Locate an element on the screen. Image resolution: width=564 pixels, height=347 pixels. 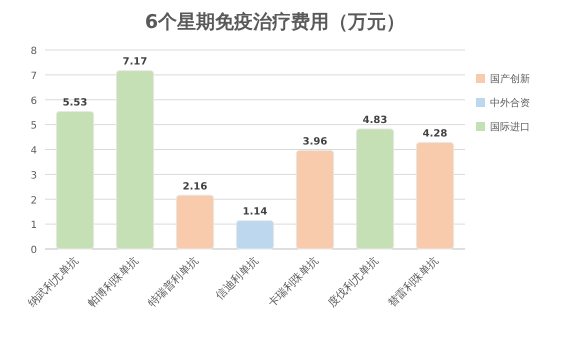
x-tick-label: 帕博利珠单抗 is located at coordinates (113, 282).